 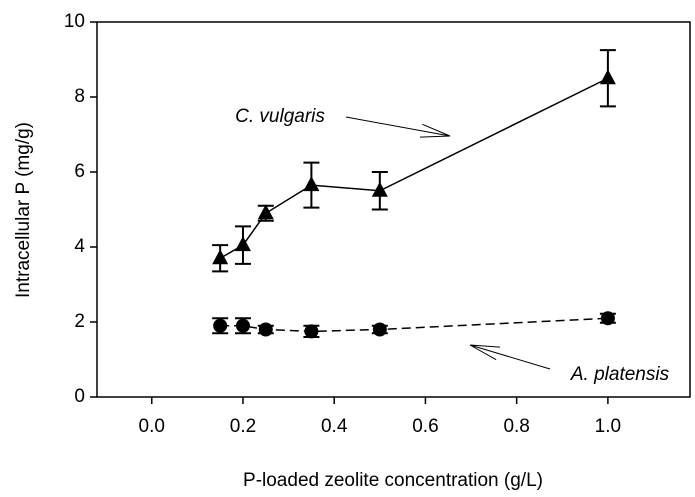 What do you see at coordinates (79, 171) in the screenshot?
I see `y-tick-label: 6` at bounding box center [79, 171].